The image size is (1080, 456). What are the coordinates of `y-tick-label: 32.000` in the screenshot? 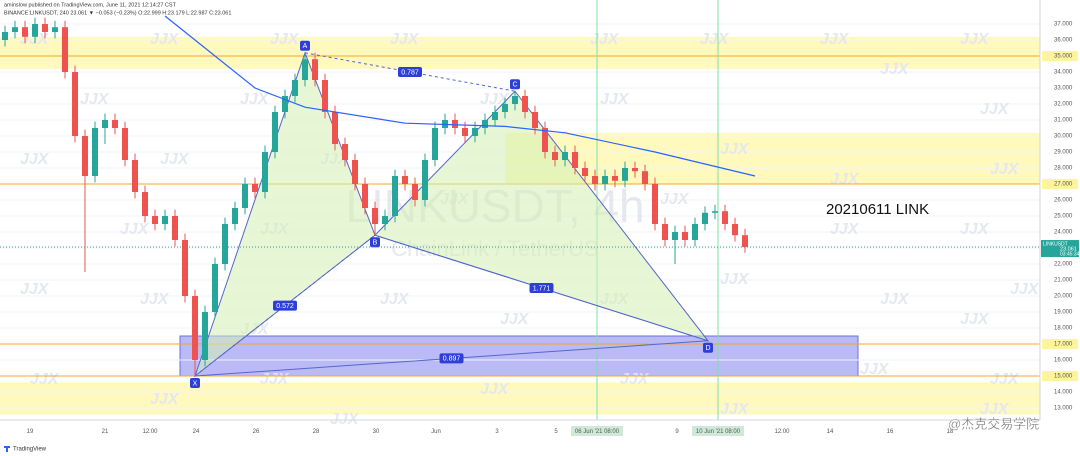 It's located at (1063, 105).